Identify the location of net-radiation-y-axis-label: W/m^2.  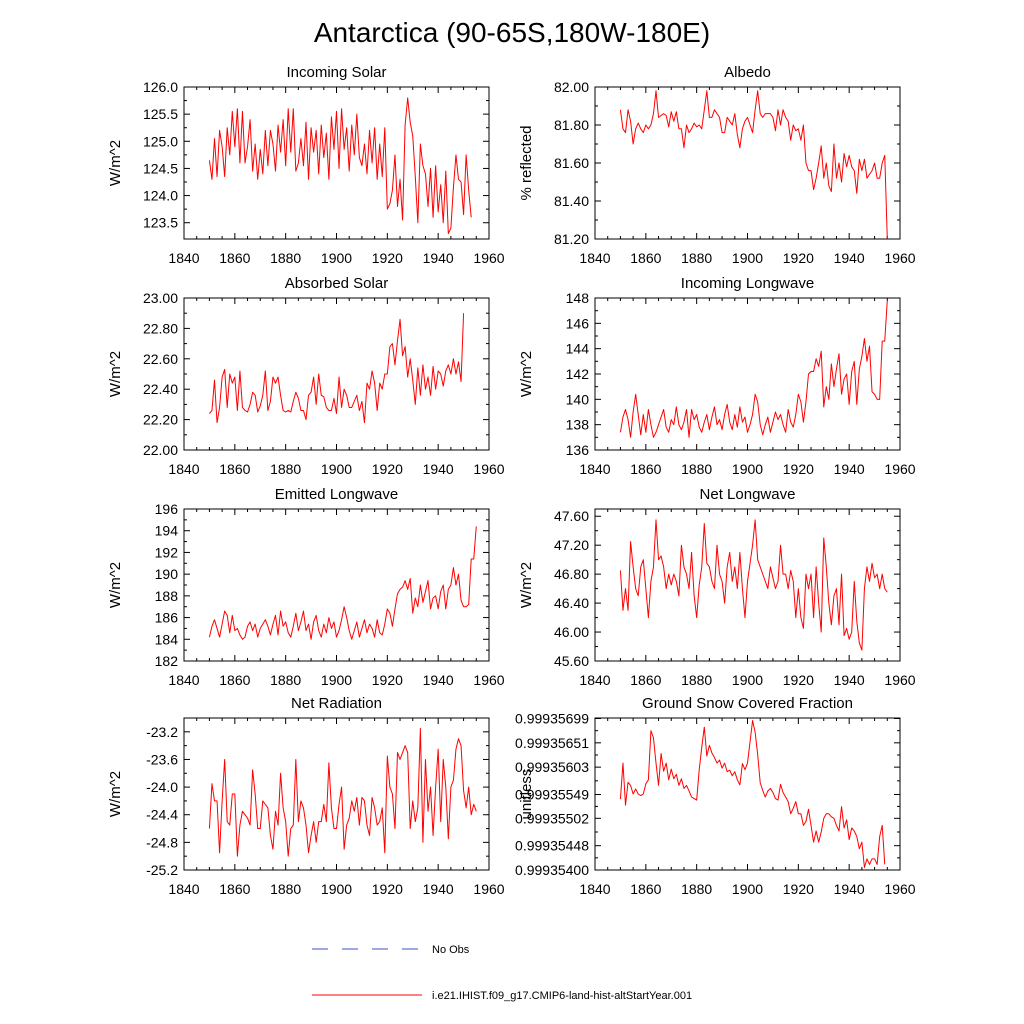
(115, 794).